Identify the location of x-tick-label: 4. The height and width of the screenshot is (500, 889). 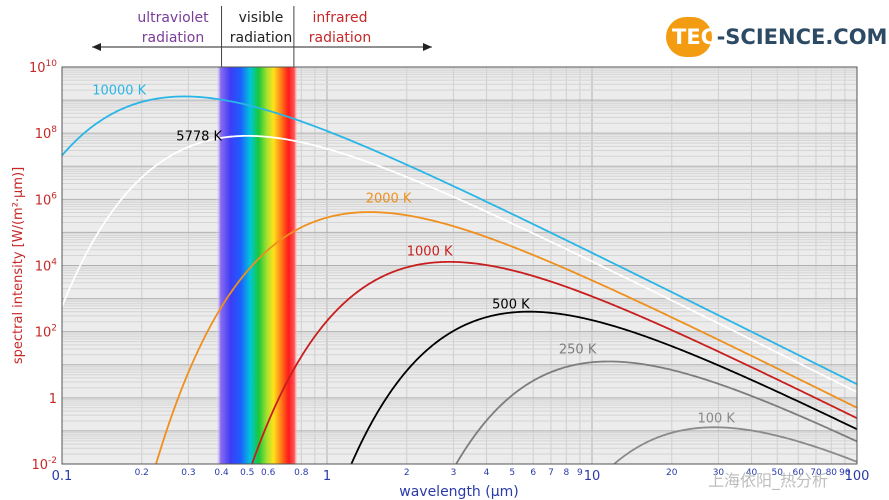
(487, 473).